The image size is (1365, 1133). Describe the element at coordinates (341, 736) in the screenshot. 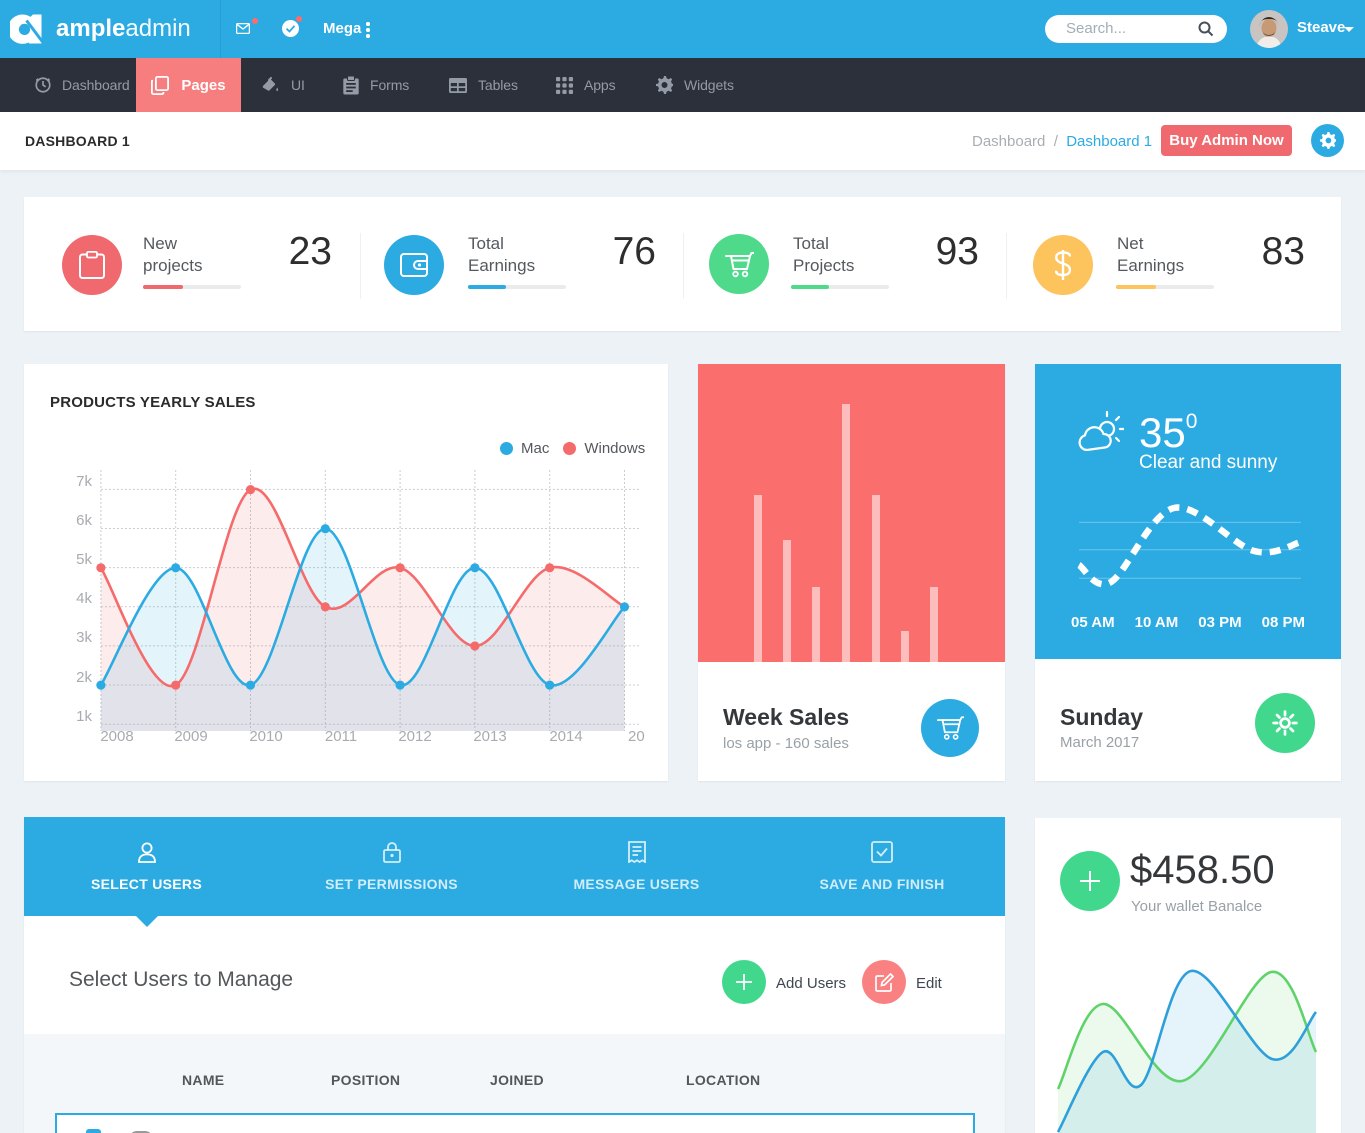

I see `svg-text: 2011` at that location.